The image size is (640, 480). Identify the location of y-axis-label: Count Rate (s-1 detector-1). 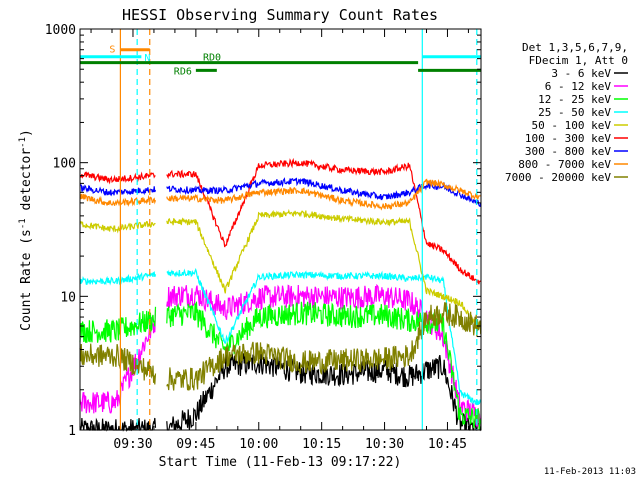
(26, 230).